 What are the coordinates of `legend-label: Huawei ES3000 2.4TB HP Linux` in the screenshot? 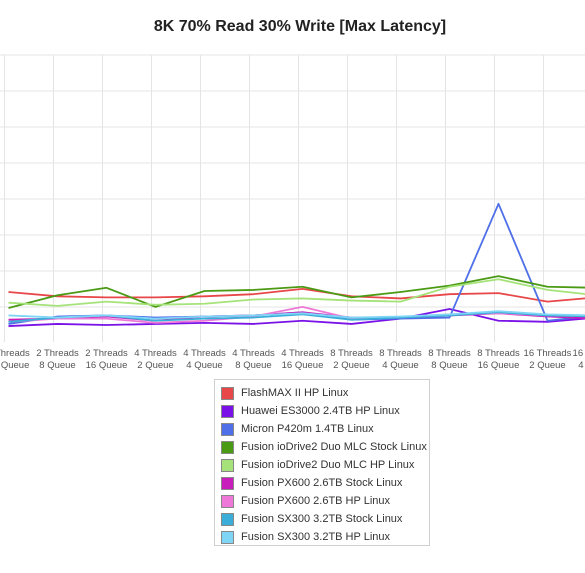 It's located at (320, 411).